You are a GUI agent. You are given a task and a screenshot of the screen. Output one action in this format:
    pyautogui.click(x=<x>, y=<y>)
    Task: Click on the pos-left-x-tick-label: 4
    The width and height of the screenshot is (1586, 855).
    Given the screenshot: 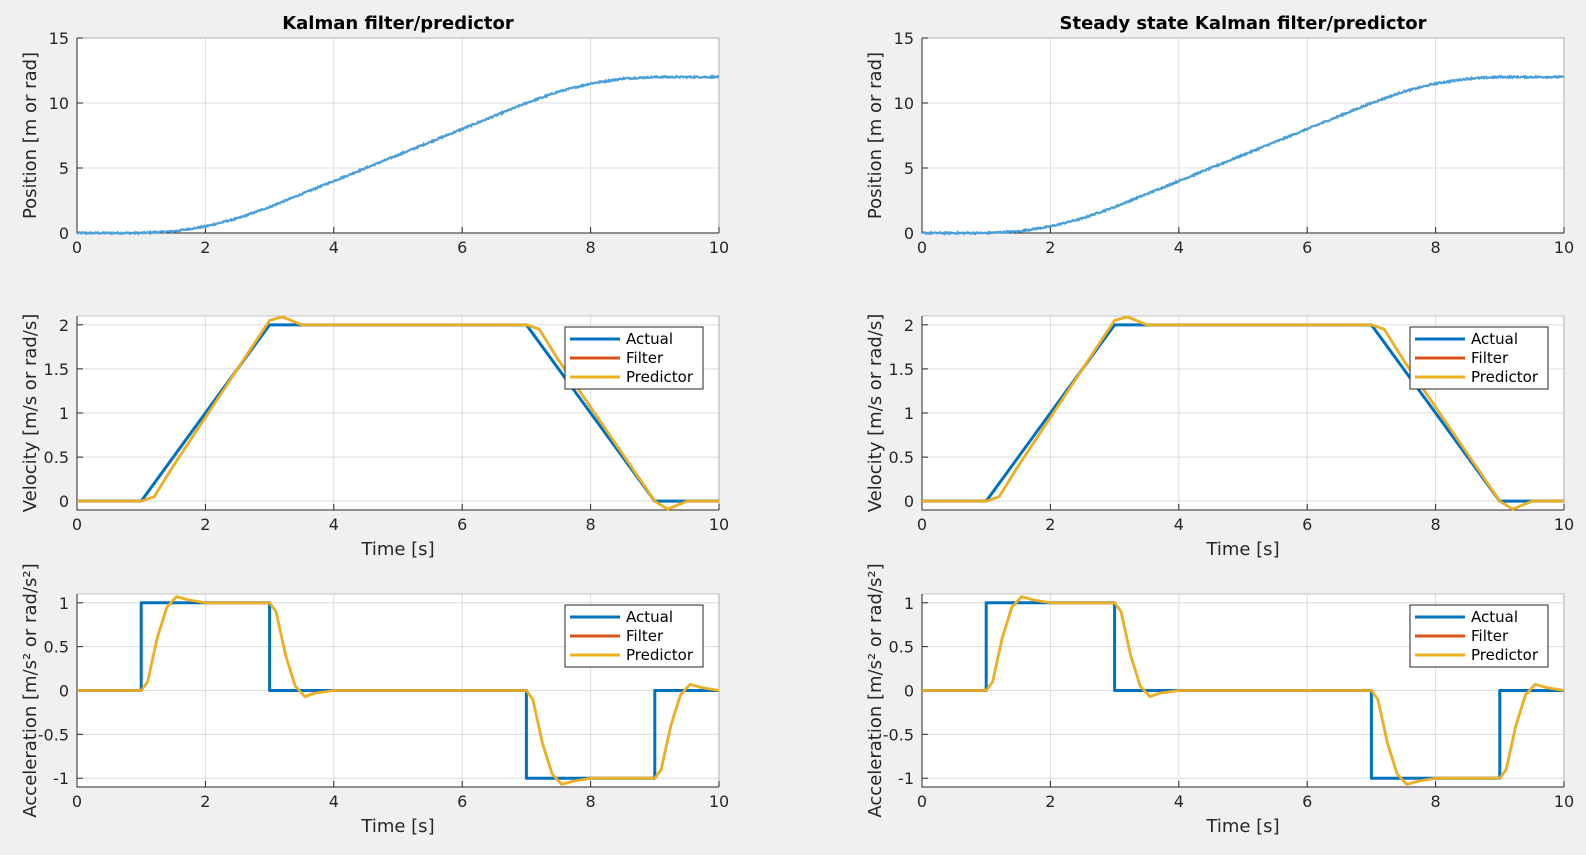 What is the action you would take?
    pyautogui.click(x=334, y=247)
    